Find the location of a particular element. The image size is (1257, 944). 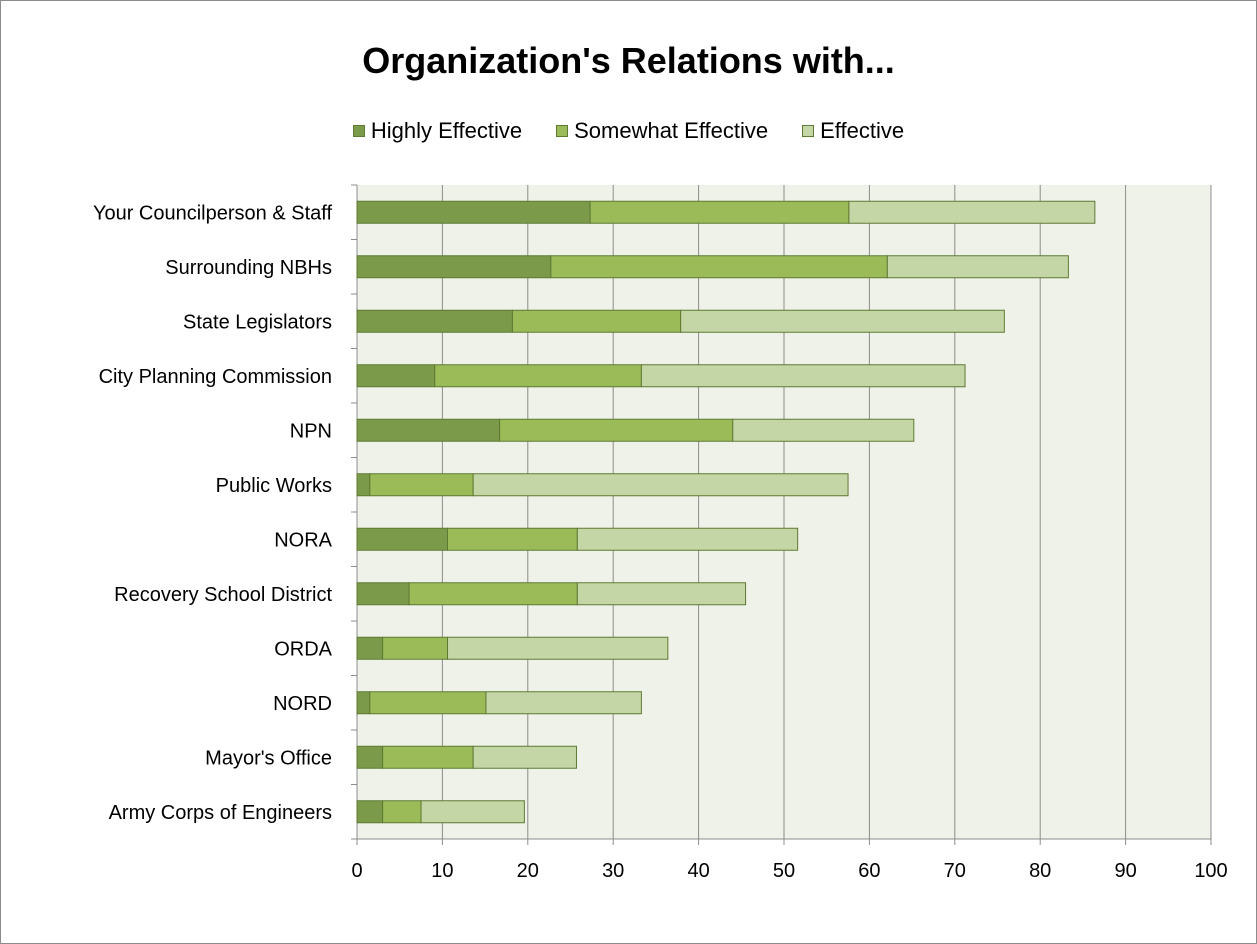

x-tick-label: 50 is located at coordinates (784, 871).